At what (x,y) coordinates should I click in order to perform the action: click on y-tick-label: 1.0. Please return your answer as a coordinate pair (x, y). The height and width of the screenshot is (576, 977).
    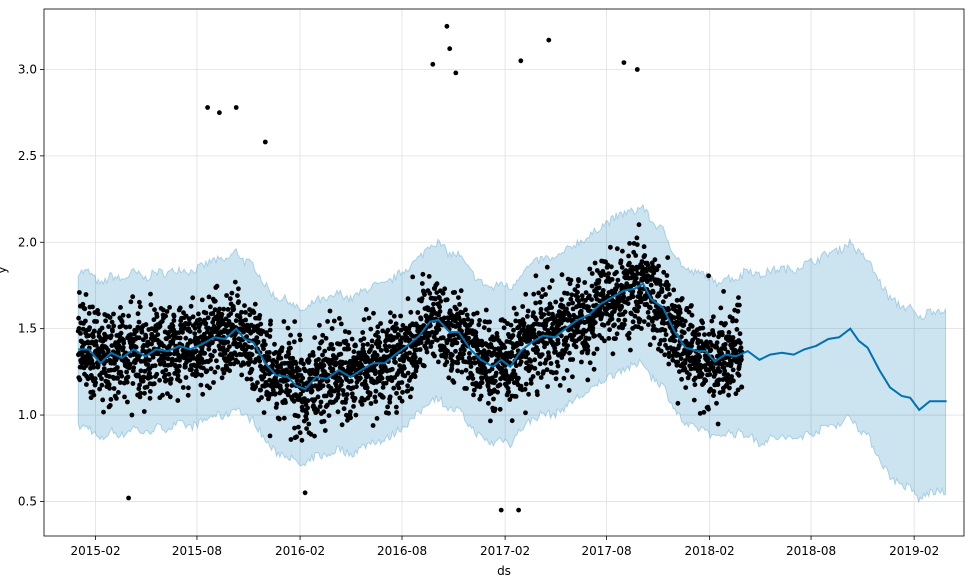
    Looking at the image, I should click on (27, 415).